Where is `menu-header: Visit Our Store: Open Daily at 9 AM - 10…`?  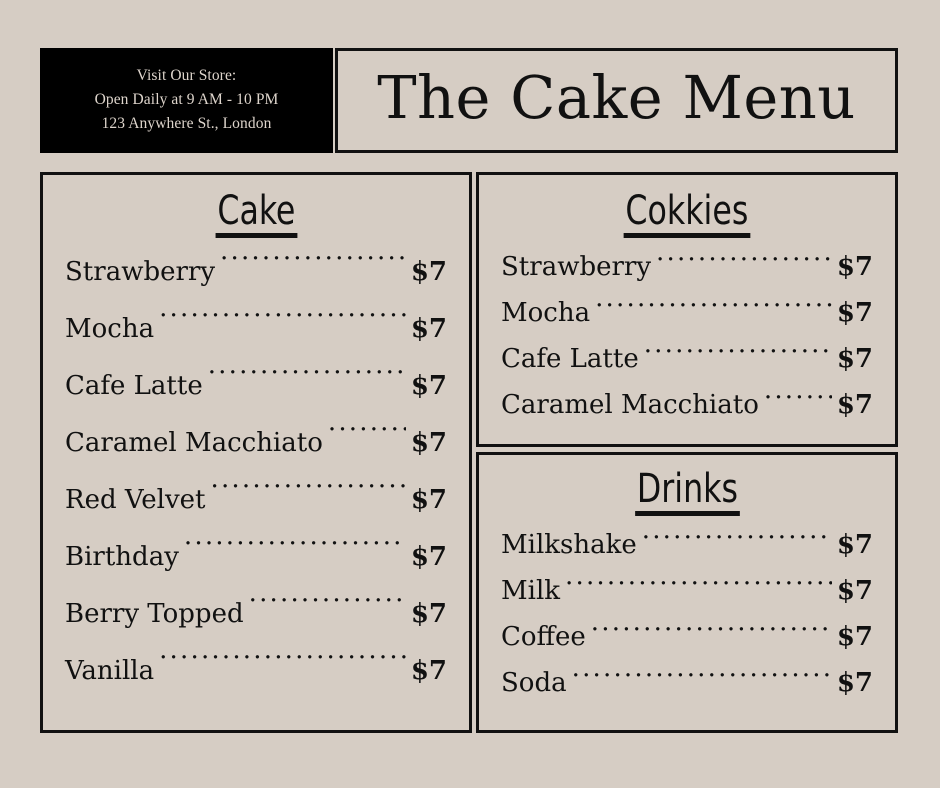 menu-header: Visit Our Store: Open Daily at 9 AM - 10… is located at coordinates (469, 100).